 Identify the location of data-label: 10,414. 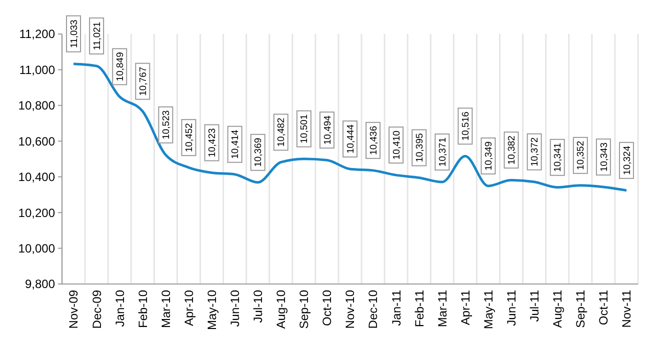
(236, 144).